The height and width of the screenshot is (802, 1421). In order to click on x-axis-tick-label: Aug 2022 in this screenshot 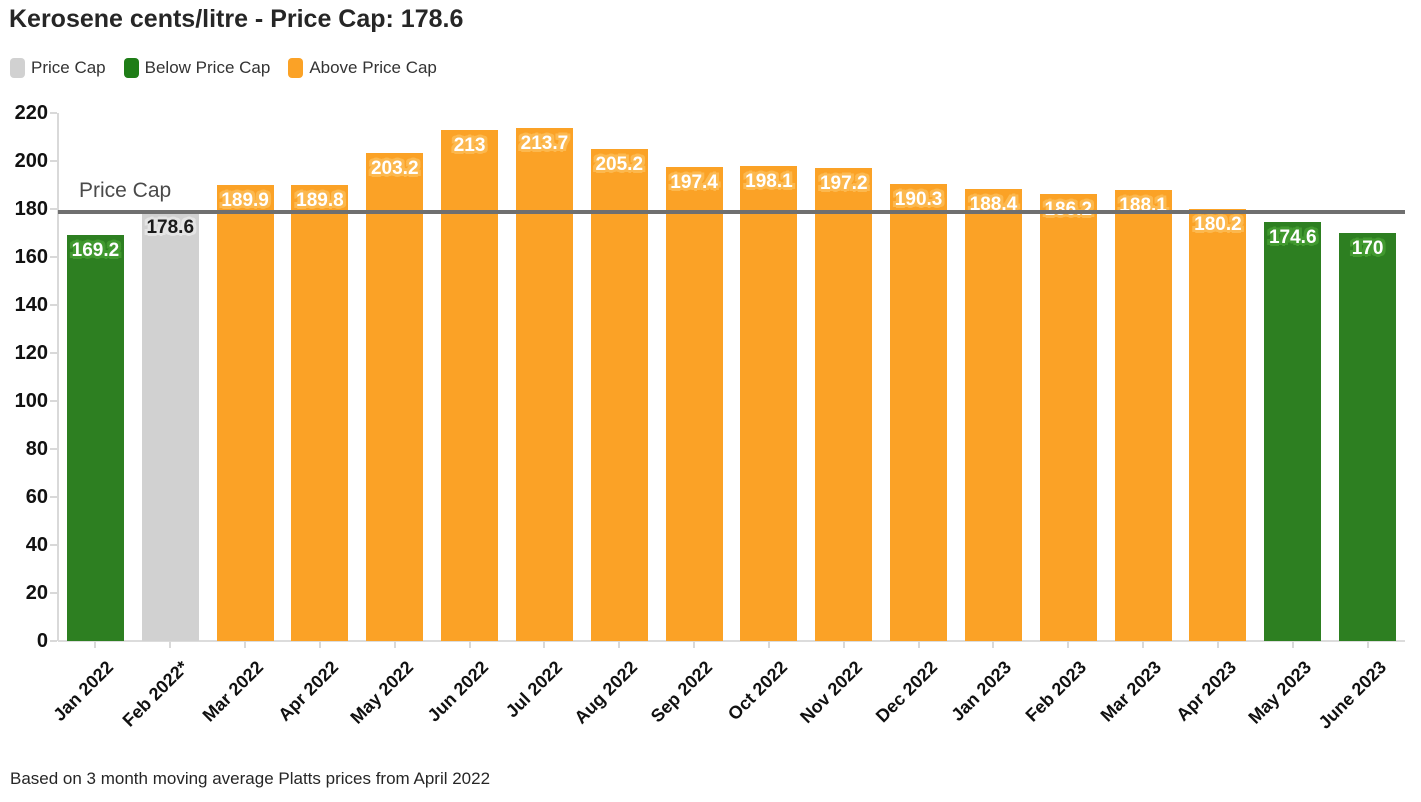, I will do `click(606, 692)`.